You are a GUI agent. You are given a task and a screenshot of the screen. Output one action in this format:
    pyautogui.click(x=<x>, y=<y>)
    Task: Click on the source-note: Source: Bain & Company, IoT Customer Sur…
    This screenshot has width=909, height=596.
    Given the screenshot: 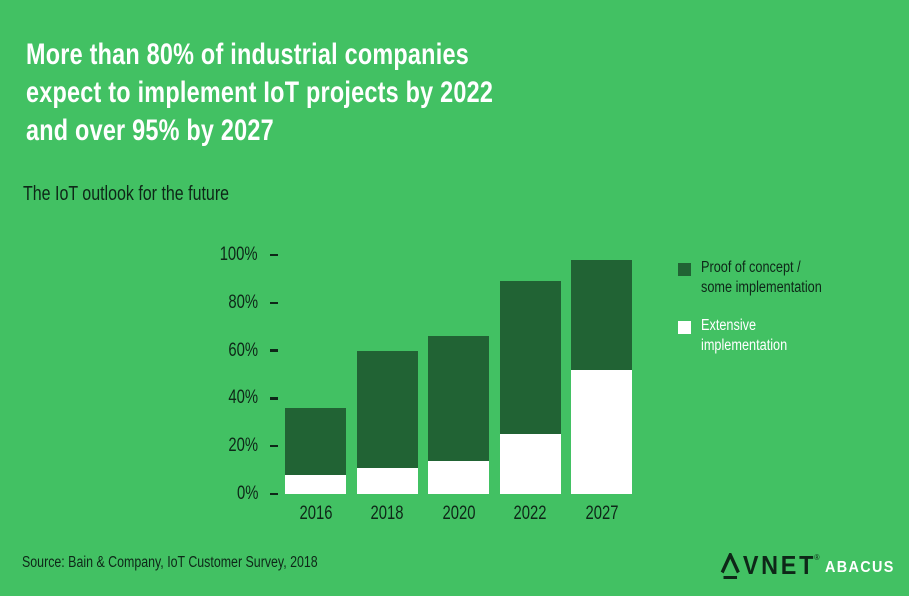 What is the action you would take?
    pyautogui.click(x=170, y=562)
    